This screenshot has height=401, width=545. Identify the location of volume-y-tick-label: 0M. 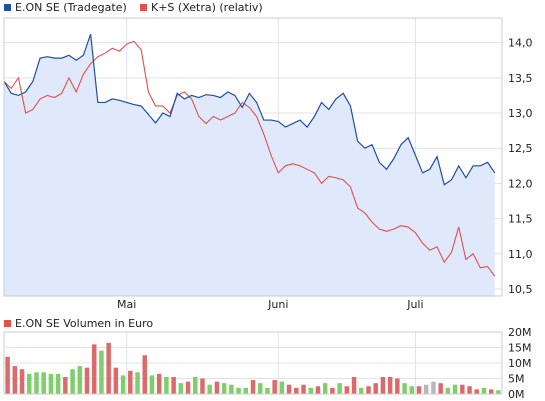
(516, 394).